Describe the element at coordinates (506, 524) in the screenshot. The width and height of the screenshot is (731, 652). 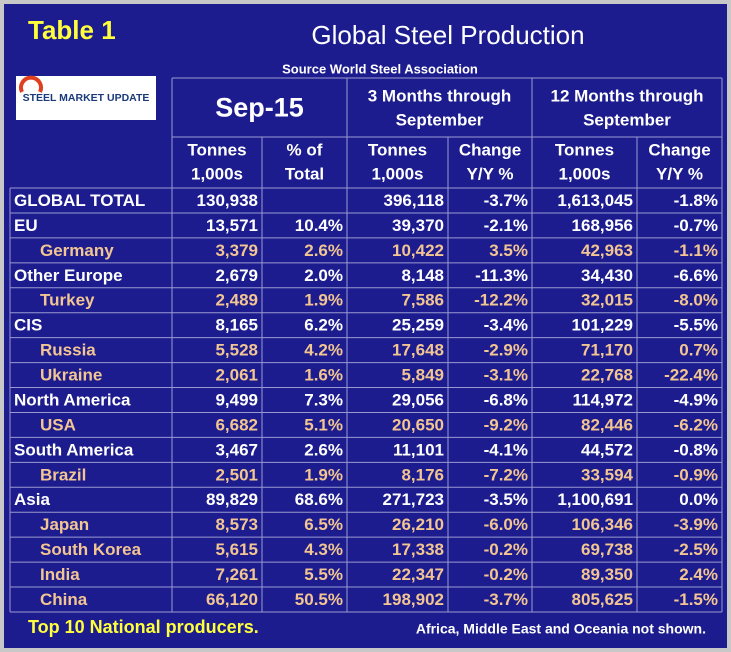
I see `cell: -6.0%` at that location.